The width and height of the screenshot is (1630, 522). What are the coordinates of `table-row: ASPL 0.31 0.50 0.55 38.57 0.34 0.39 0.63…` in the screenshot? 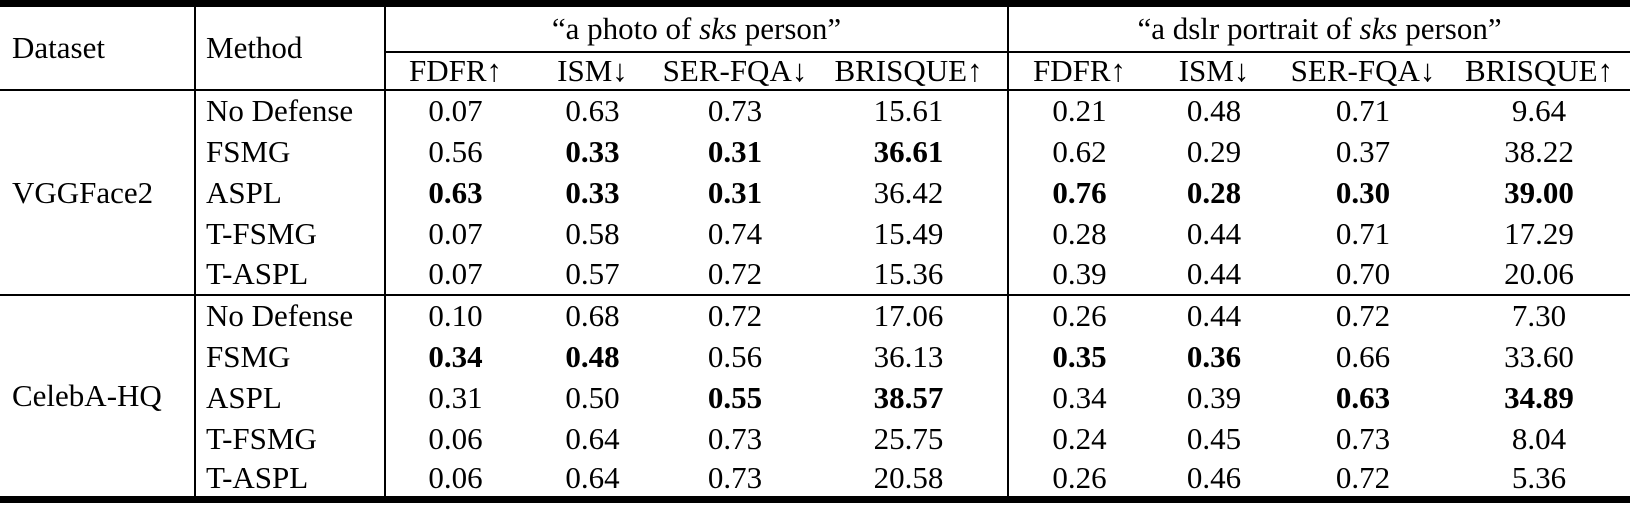 It's located at (815, 397).